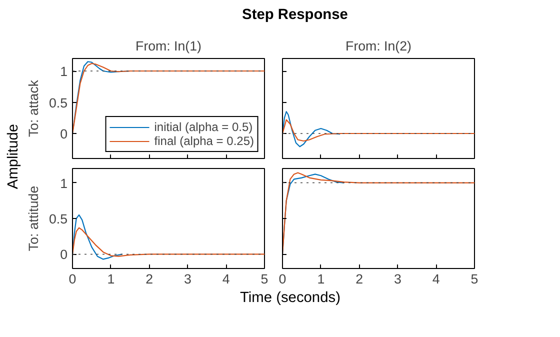  Describe the element at coordinates (203, 127) in the screenshot. I see `legend-label: initial (alpha = 0.5)` at that location.